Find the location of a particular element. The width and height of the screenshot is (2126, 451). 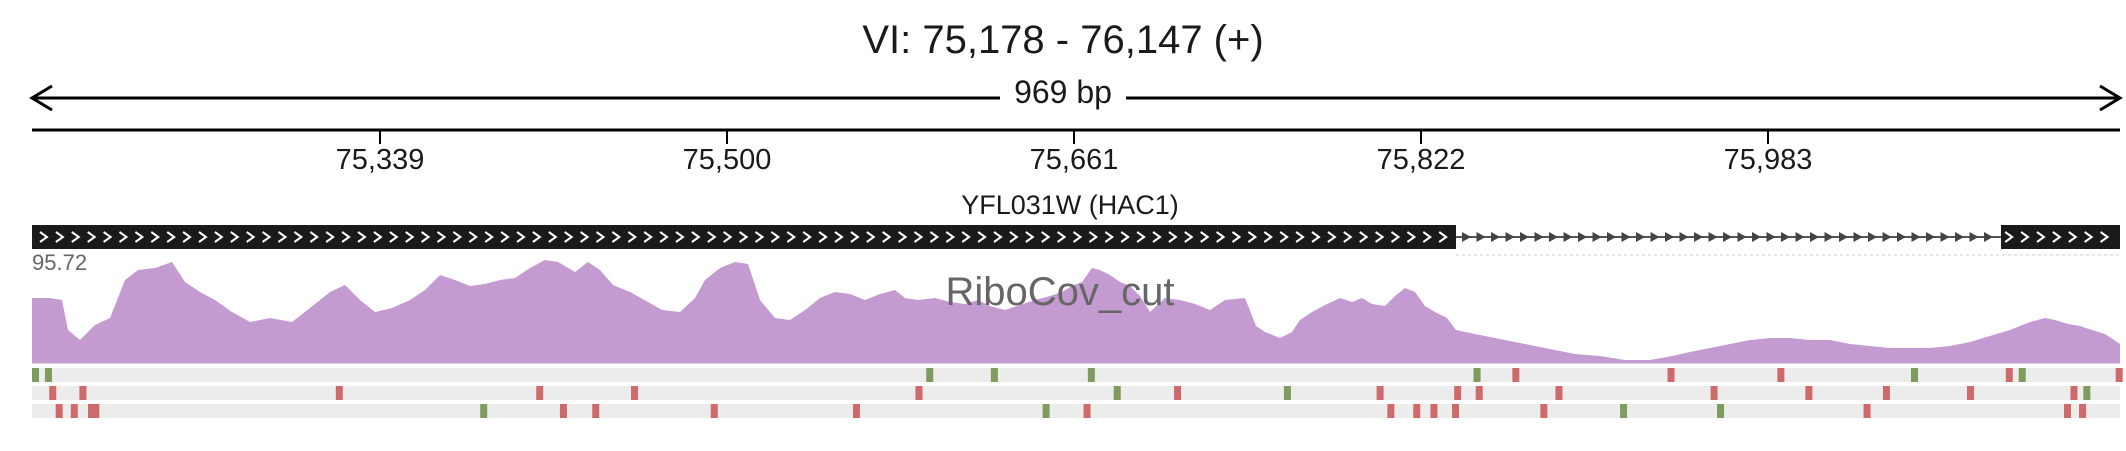

gene-label: YFL031W (HAC1) is located at coordinates (1070, 205).